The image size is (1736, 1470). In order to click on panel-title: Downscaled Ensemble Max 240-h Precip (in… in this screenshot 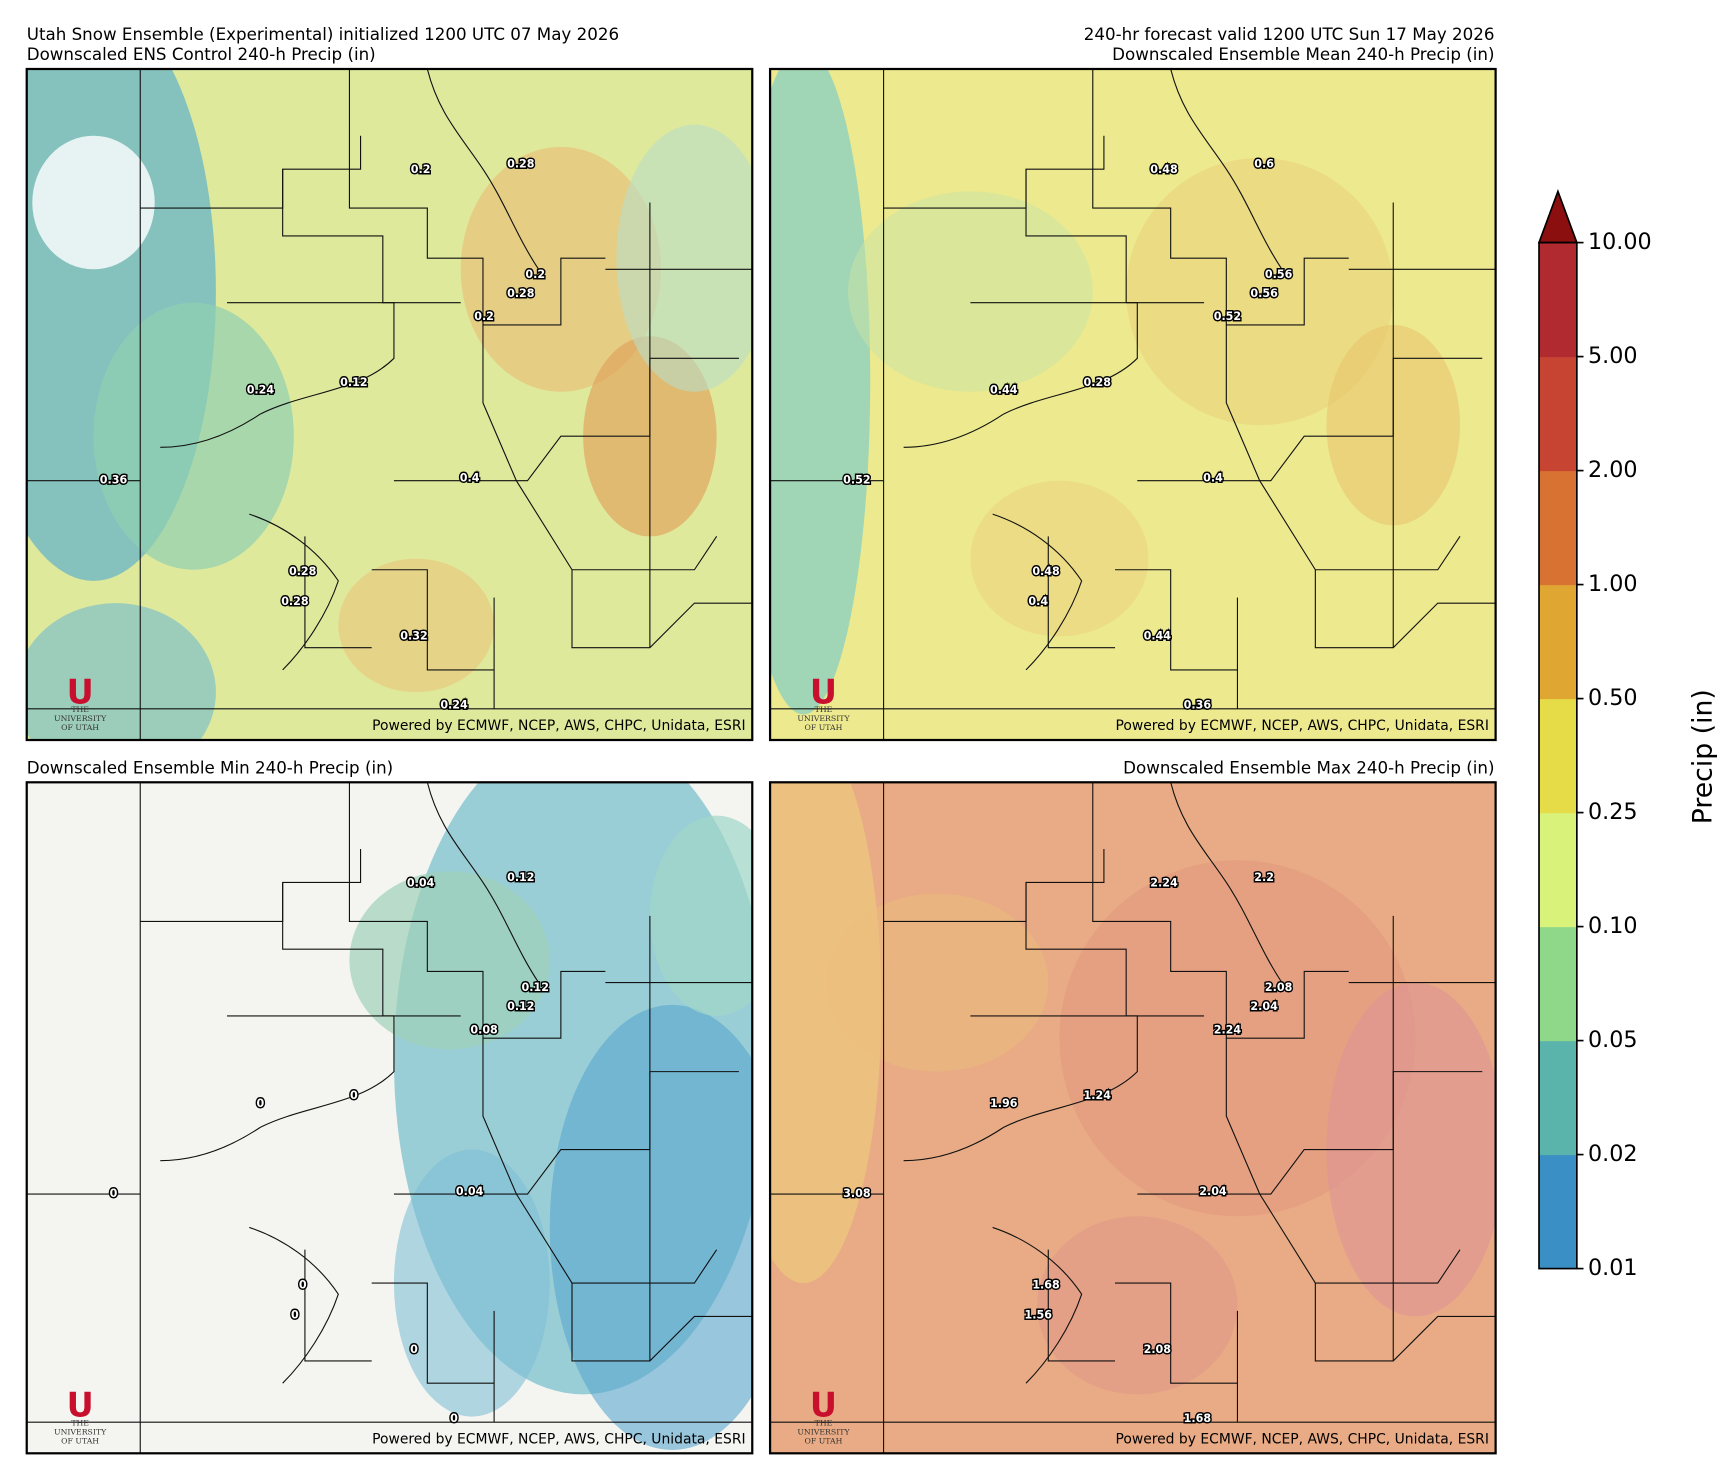, I will do `click(1308, 767)`.